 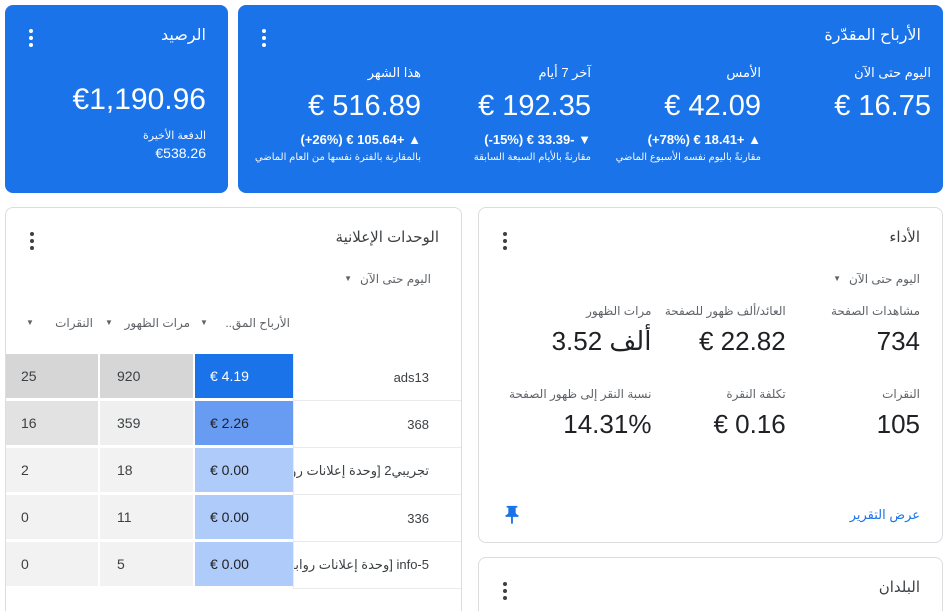 What do you see at coordinates (360, 139) in the screenshot?
I see `metric-delta: (+26%) € 105.64+ ▲` at bounding box center [360, 139].